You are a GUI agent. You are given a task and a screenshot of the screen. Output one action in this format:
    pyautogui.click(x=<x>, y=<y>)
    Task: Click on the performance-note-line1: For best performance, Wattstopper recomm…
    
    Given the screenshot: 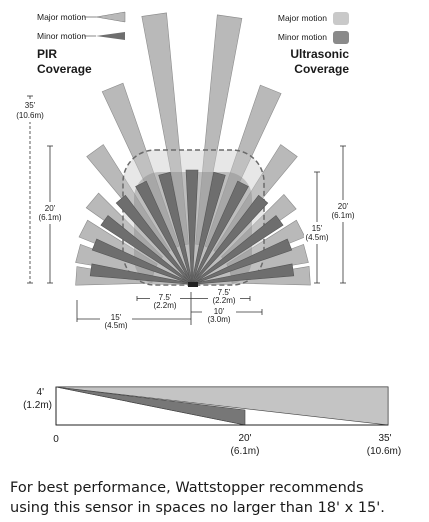 What is the action you would take?
    pyautogui.click(x=187, y=488)
    